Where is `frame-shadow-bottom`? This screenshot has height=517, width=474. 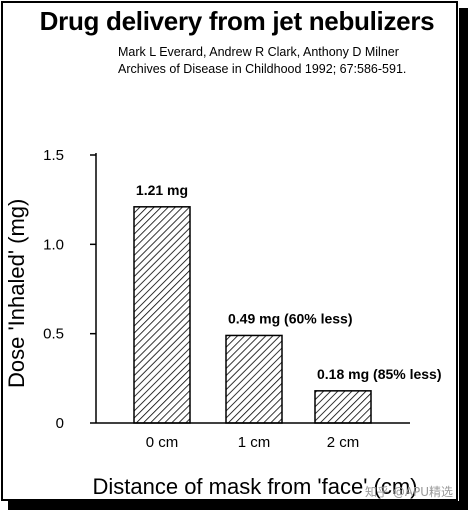 frame-shadow-bottom is located at coordinates (238, 505).